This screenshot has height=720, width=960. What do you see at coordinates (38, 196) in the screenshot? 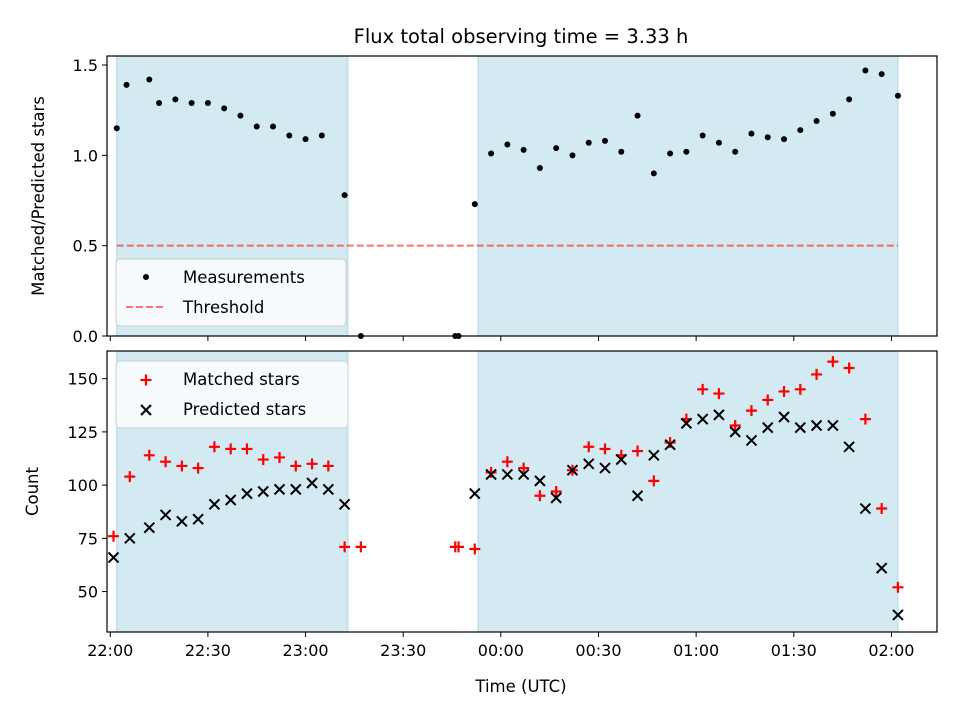
I see `y-axis-label: Matched/Predicted stars` at bounding box center [38, 196].